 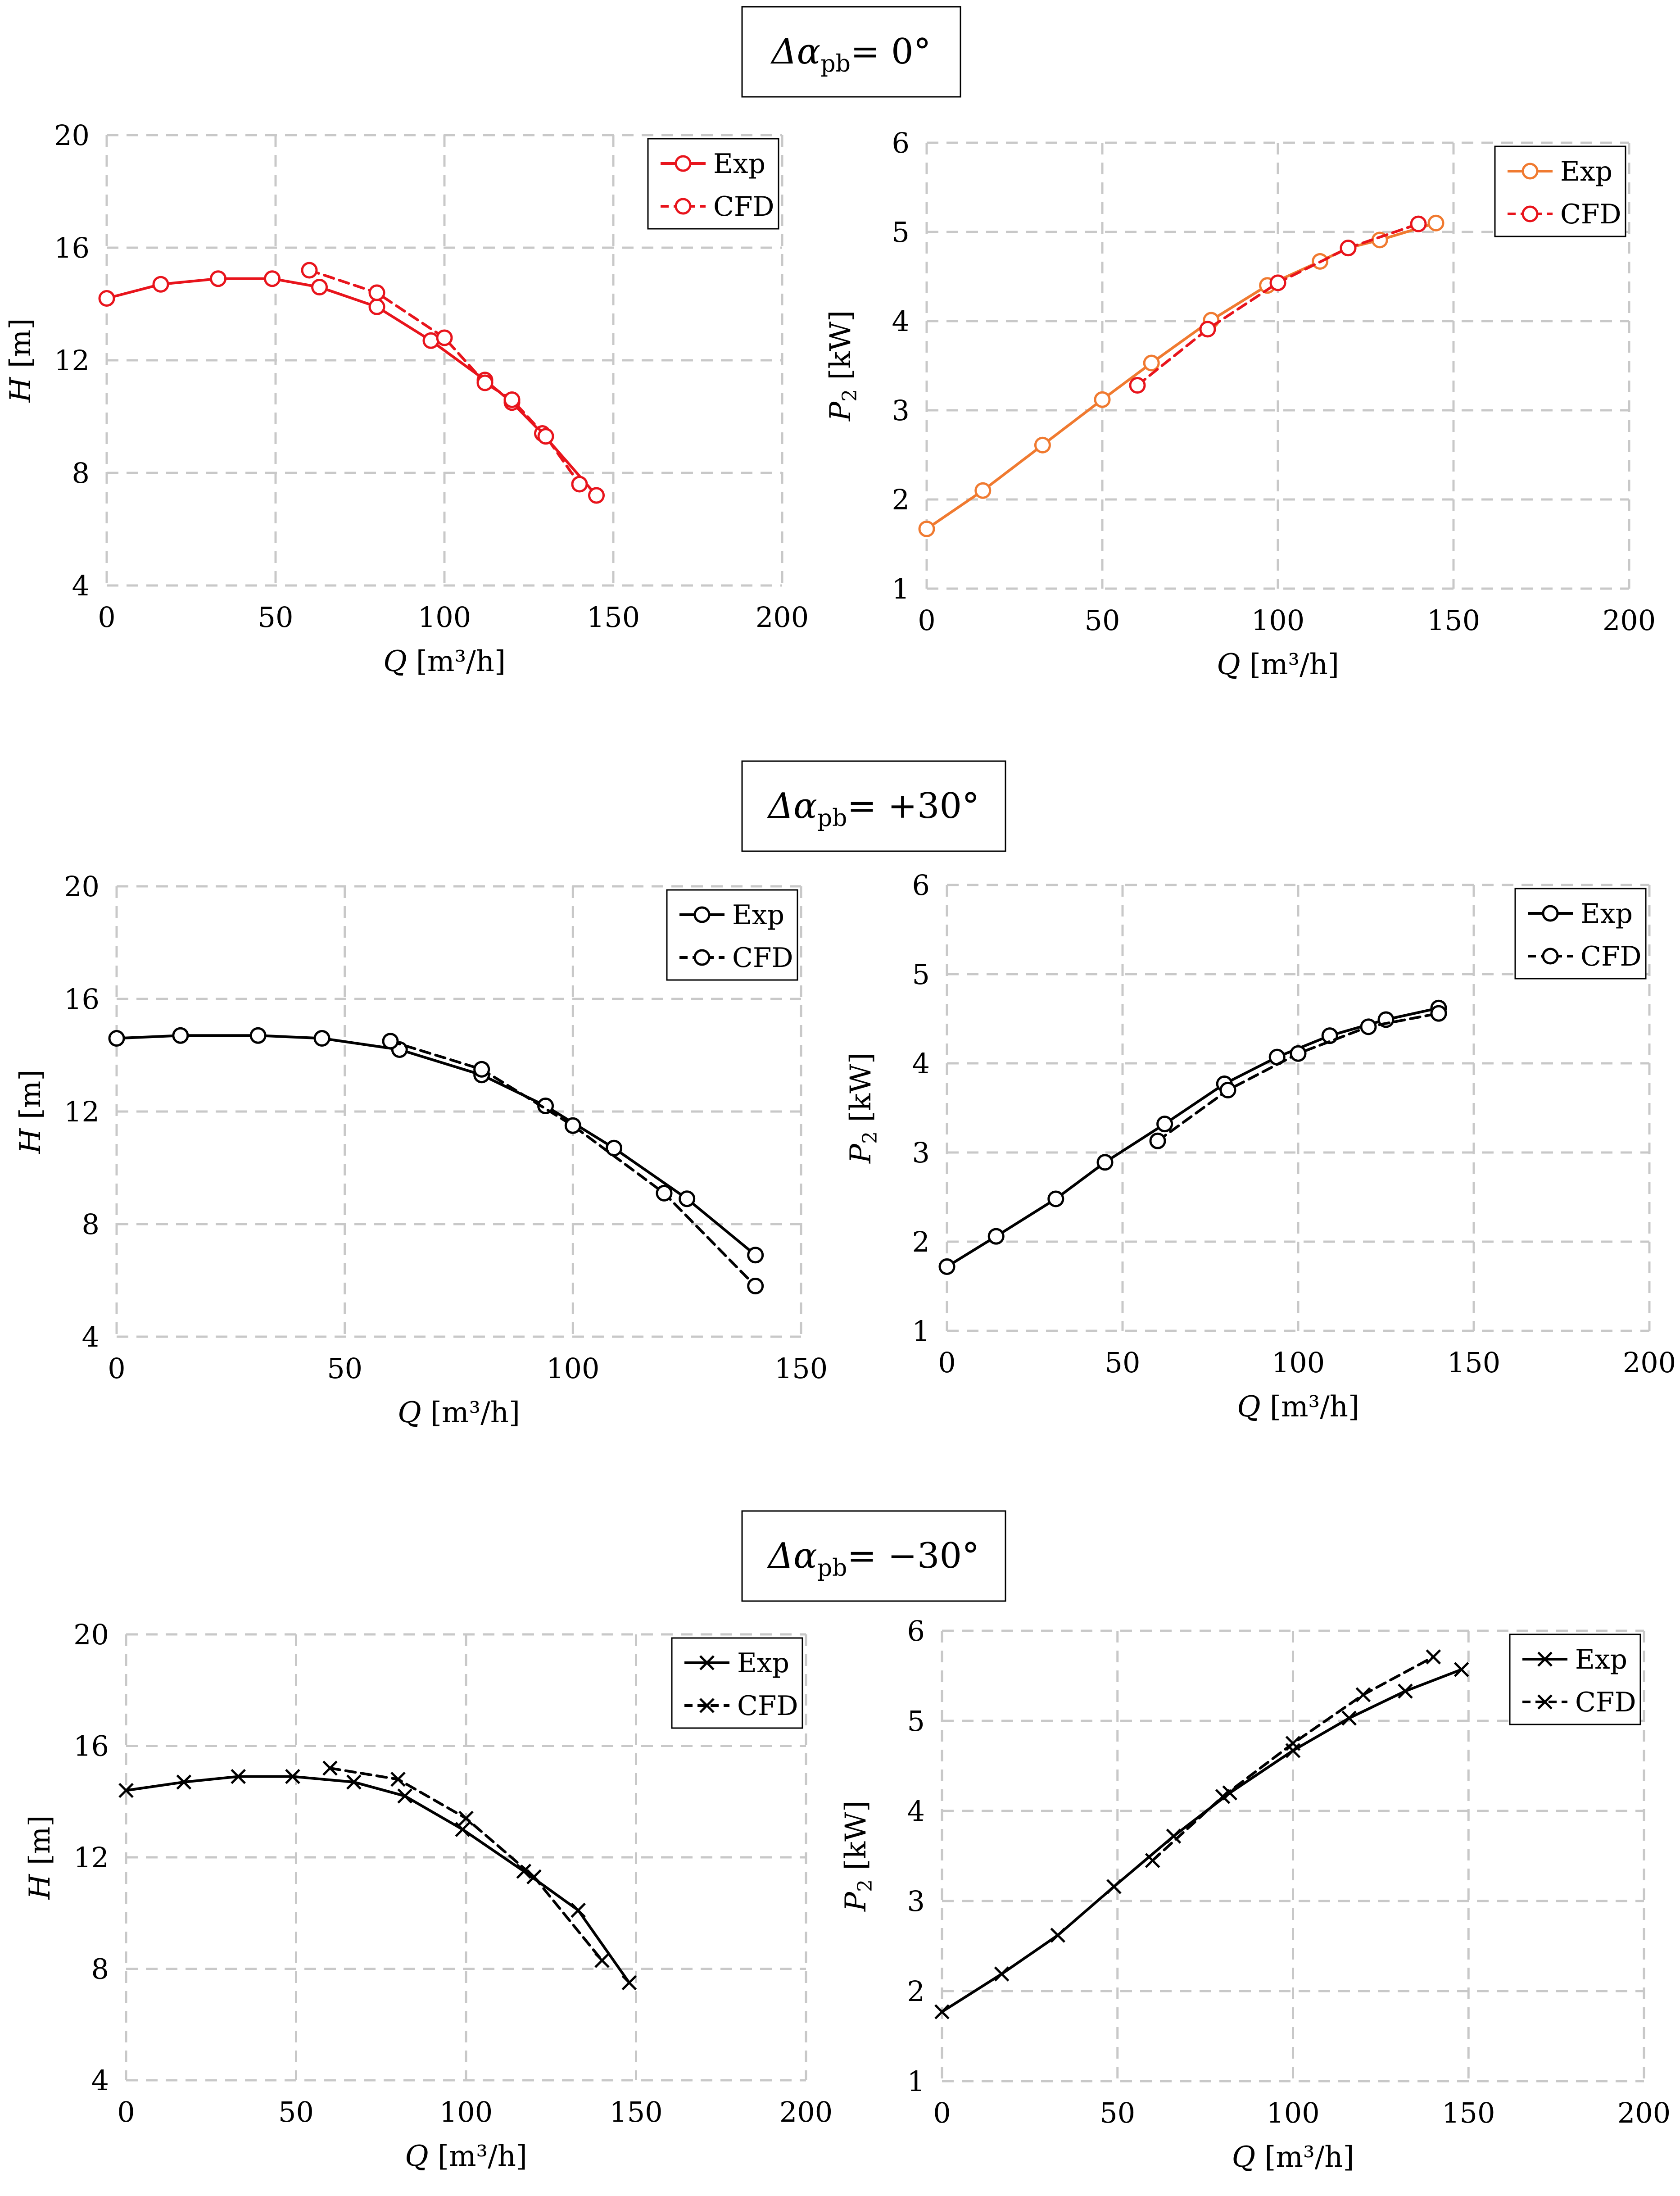 What do you see at coordinates (1605, 1703) in the screenshot?
I see `legend-label: CFD` at bounding box center [1605, 1703].